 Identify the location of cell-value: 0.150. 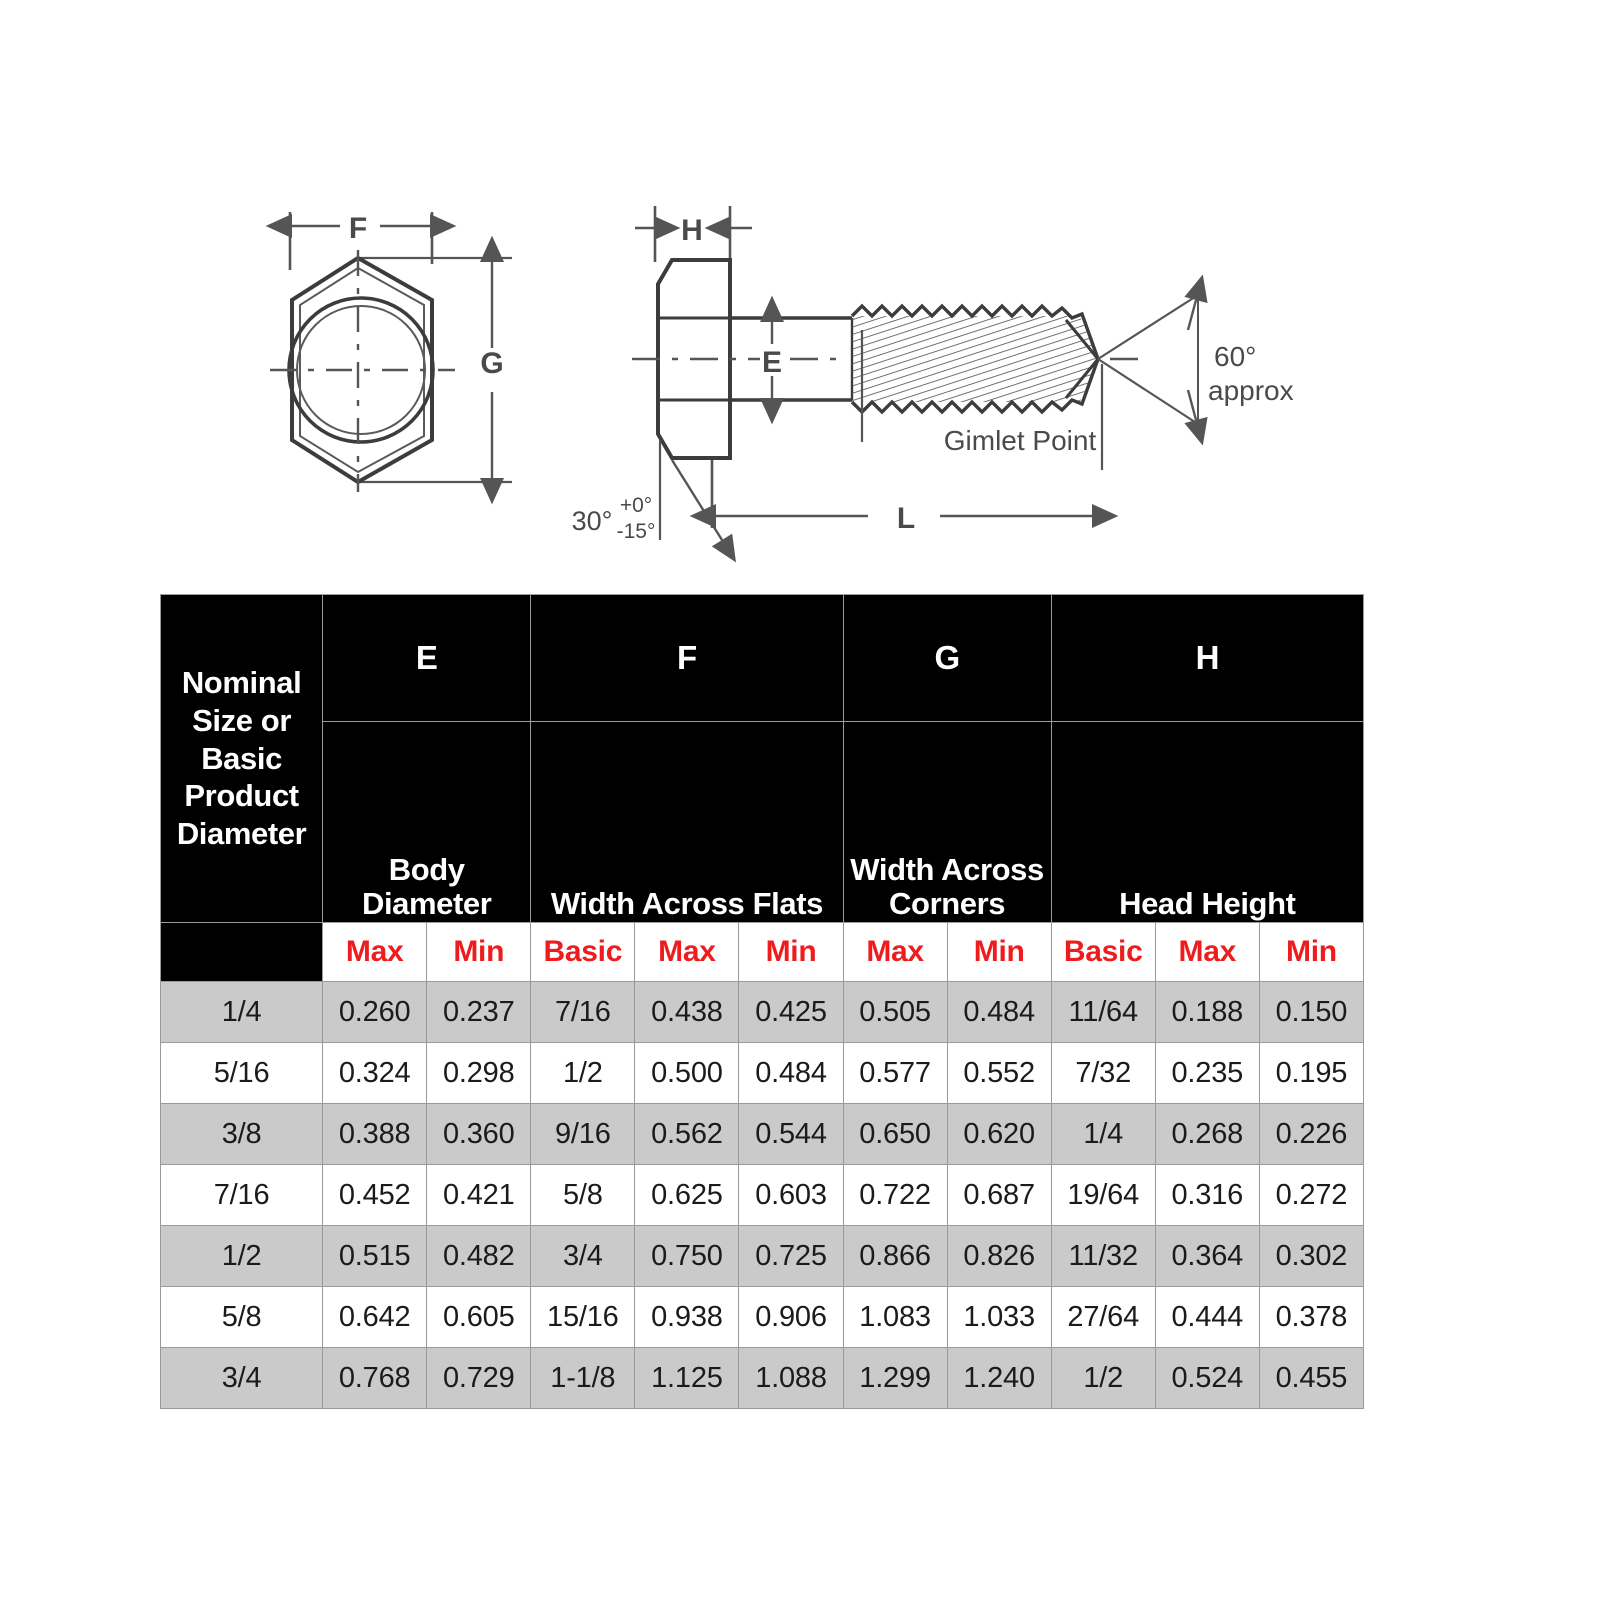
(1311, 1012).